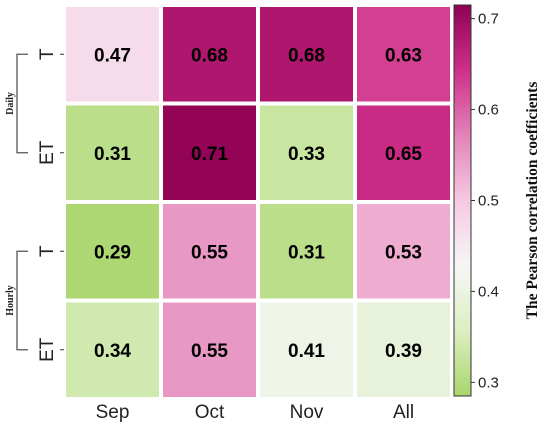  What do you see at coordinates (307, 412) in the screenshot?
I see `x-tick-label: Nov` at bounding box center [307, 412].